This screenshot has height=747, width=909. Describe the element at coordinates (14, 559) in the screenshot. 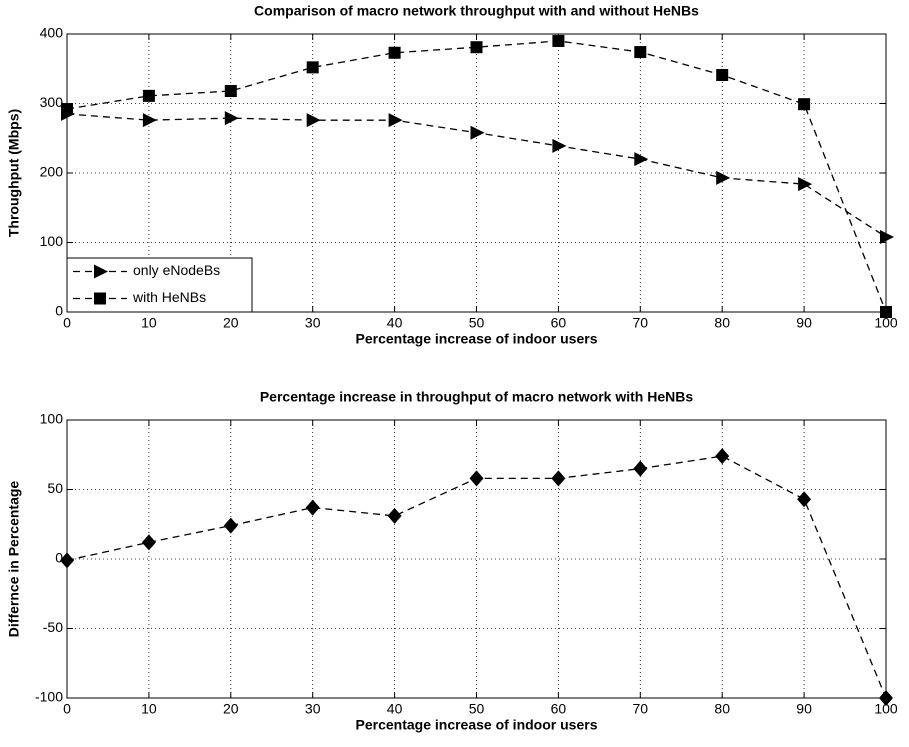

I see `y-axis-label: Differnce in Percentage` at that location.